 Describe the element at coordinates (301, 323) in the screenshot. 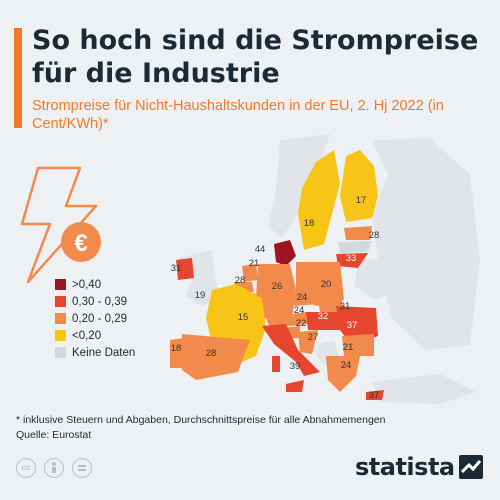

I see `label-slovenia: 22` at that location.